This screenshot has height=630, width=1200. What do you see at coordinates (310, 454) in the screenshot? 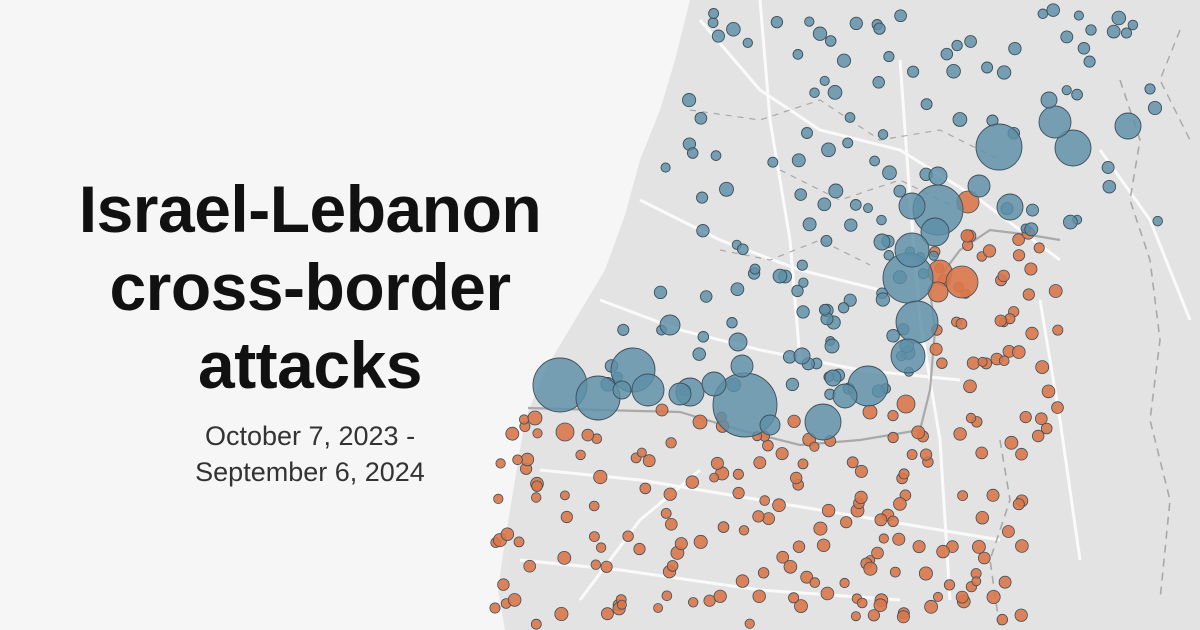
I see `date-range: October 7, 2023 - September 6, 2024` at bounding box center [310, 454].